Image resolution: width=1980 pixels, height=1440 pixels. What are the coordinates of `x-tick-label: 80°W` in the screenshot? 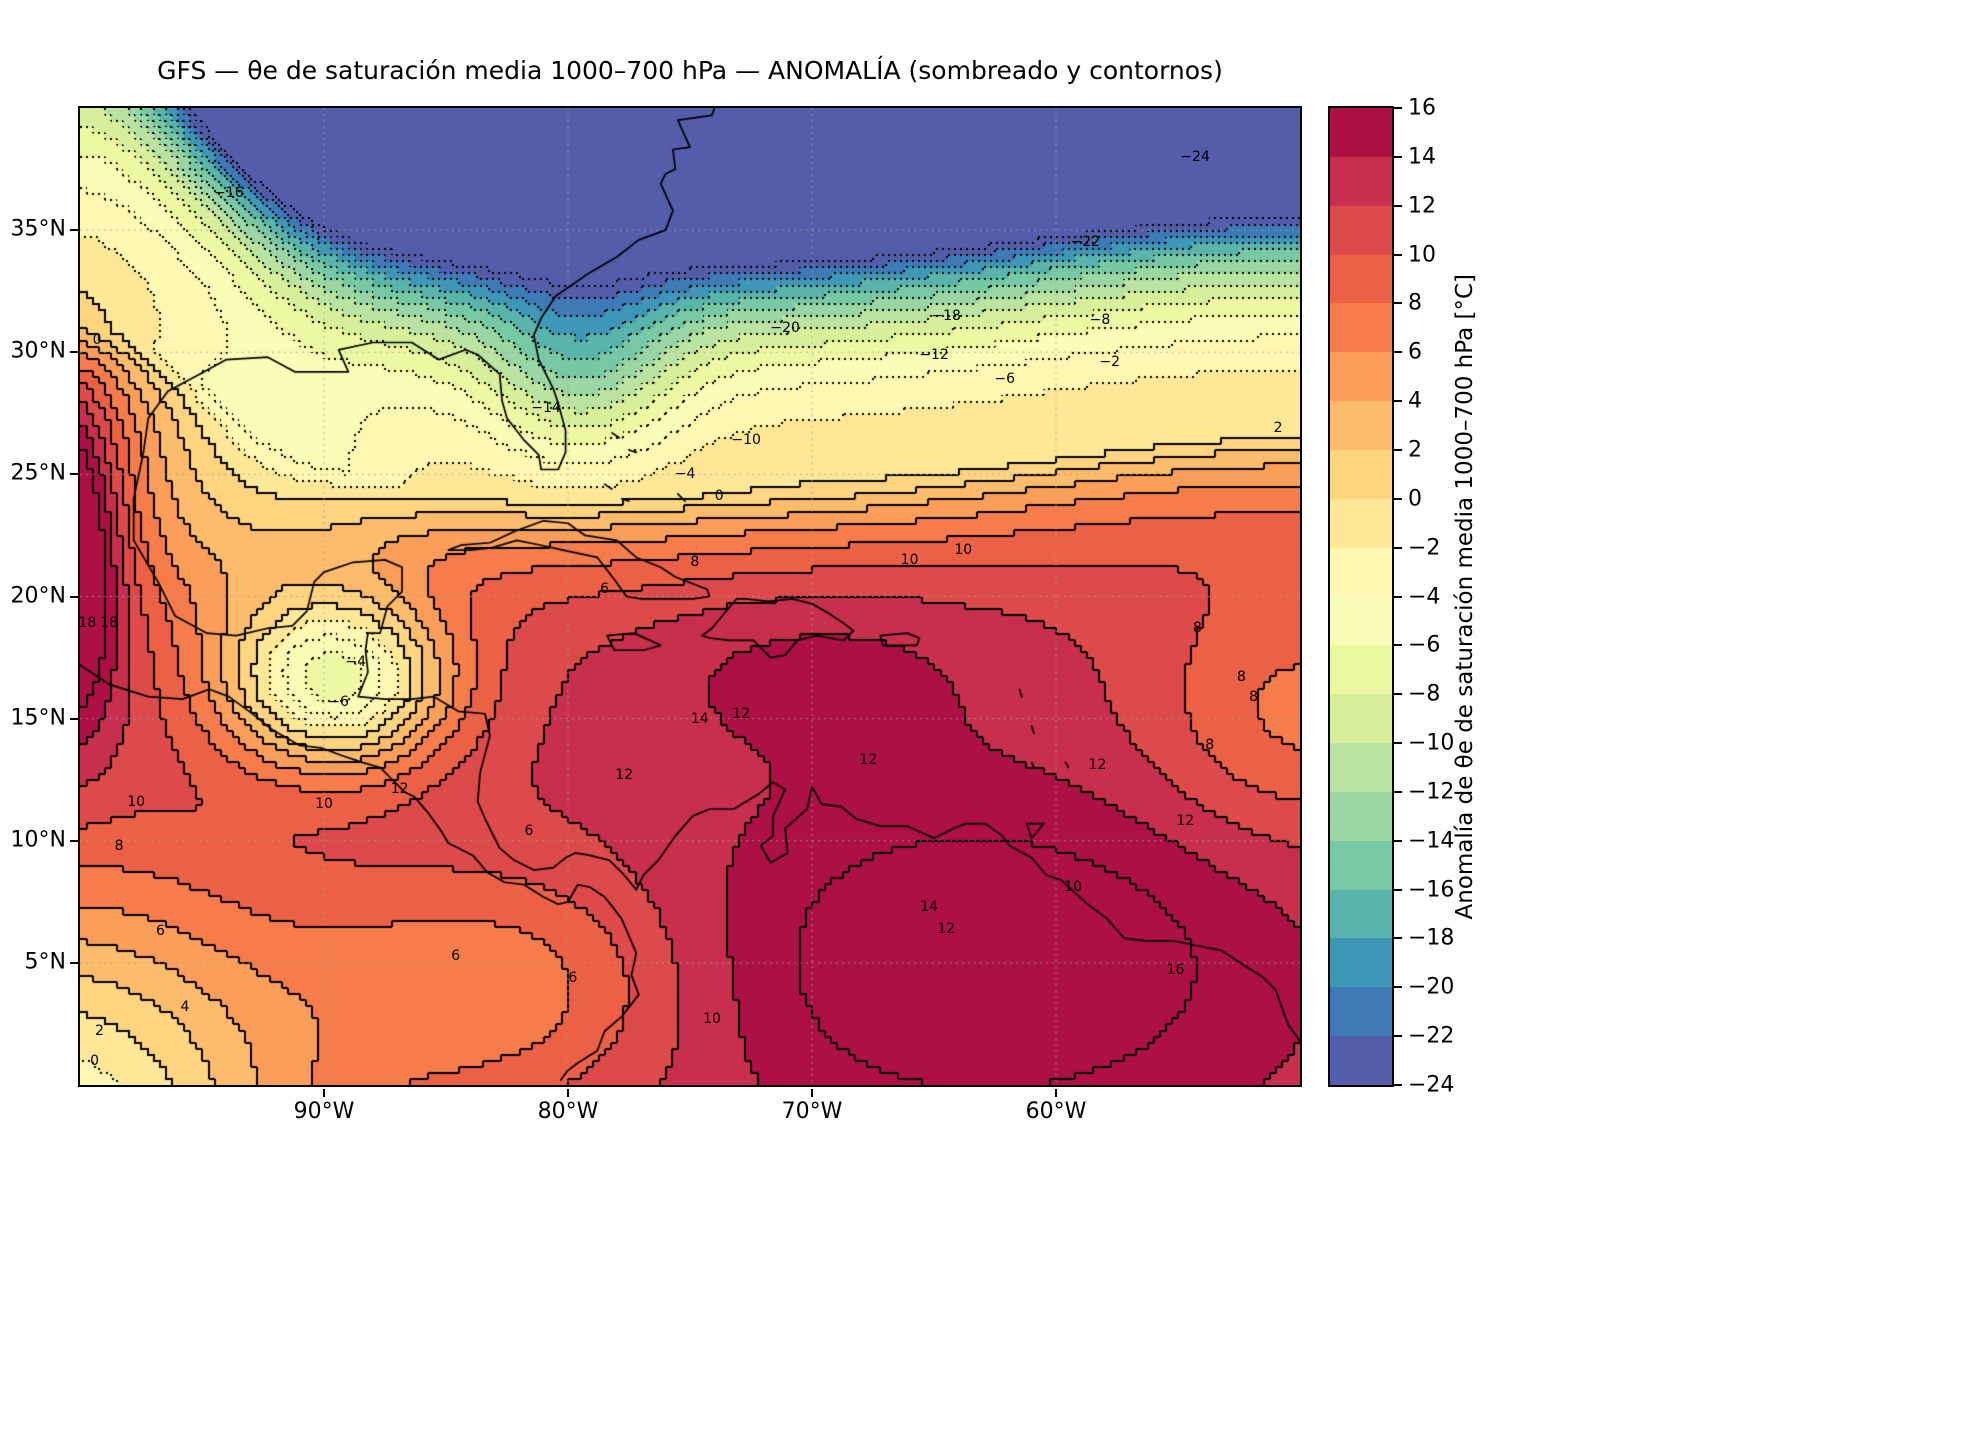 It's located at (568, 1111).